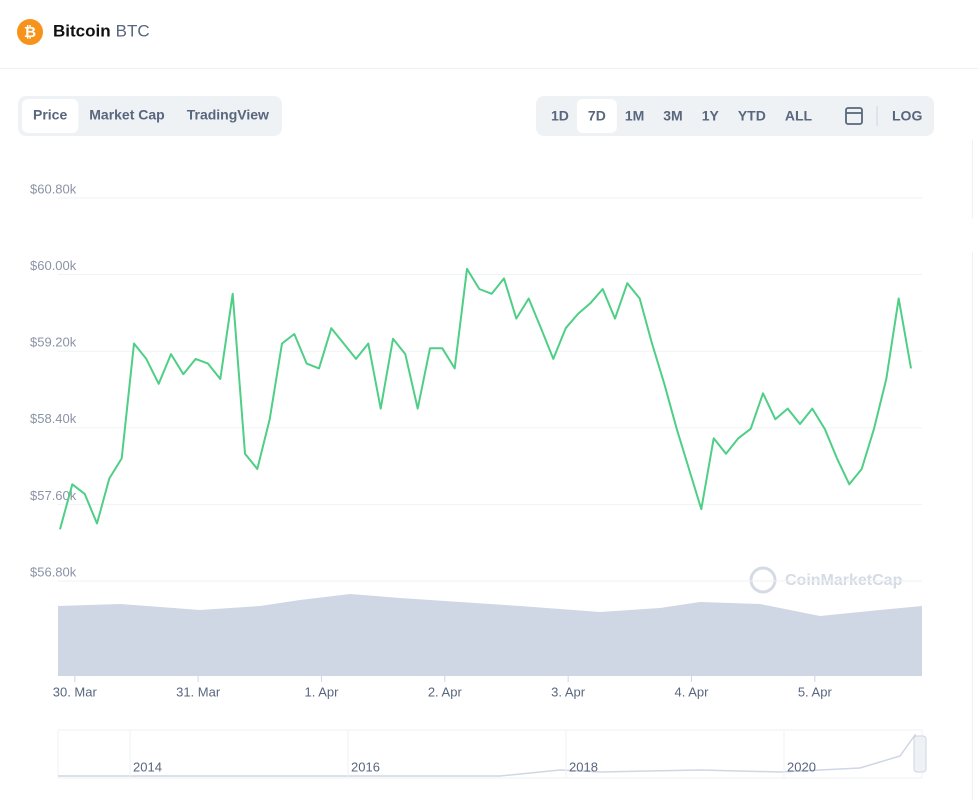 The image size is (978, 800). What do you see at coordinates (75, 691) in the screenshot?
I see `x-tick-label: 30. Mar` at bounding box center [75, 691].